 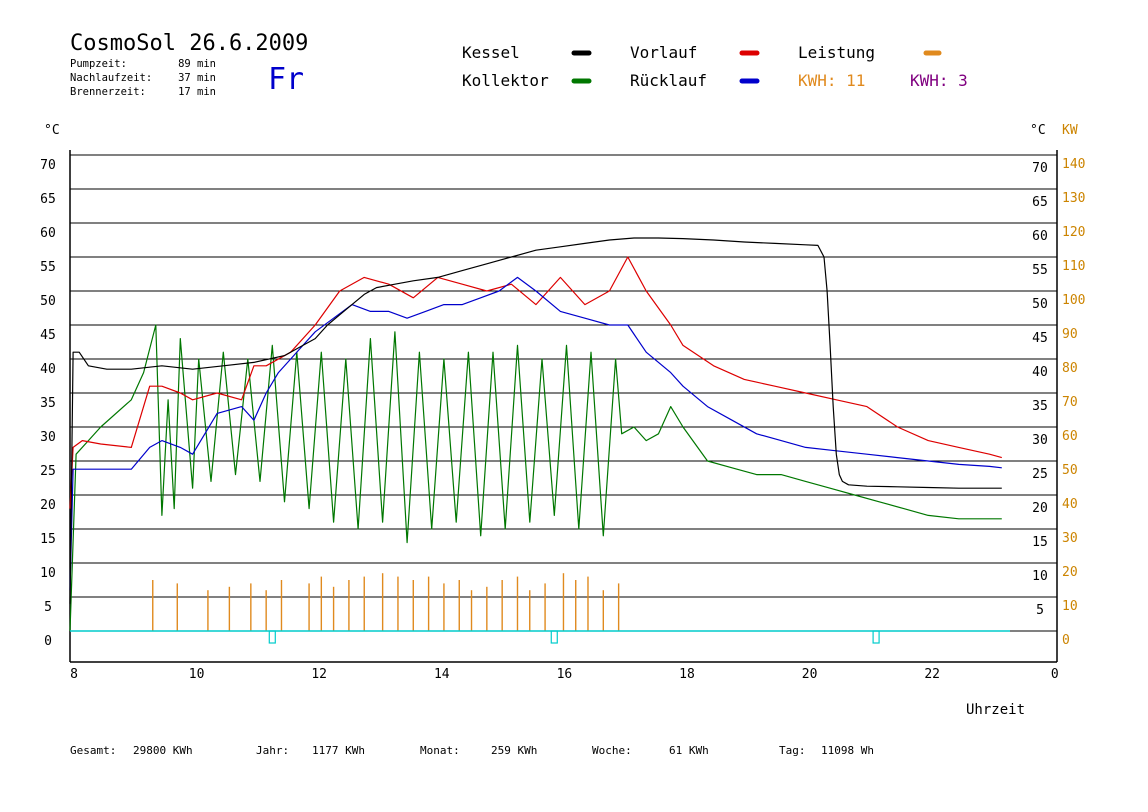 What do you see at coordinates (1073, 198) in the screenshot?
I see `y-tick-right-power-130: 130` at bounding box center [1073, 198].